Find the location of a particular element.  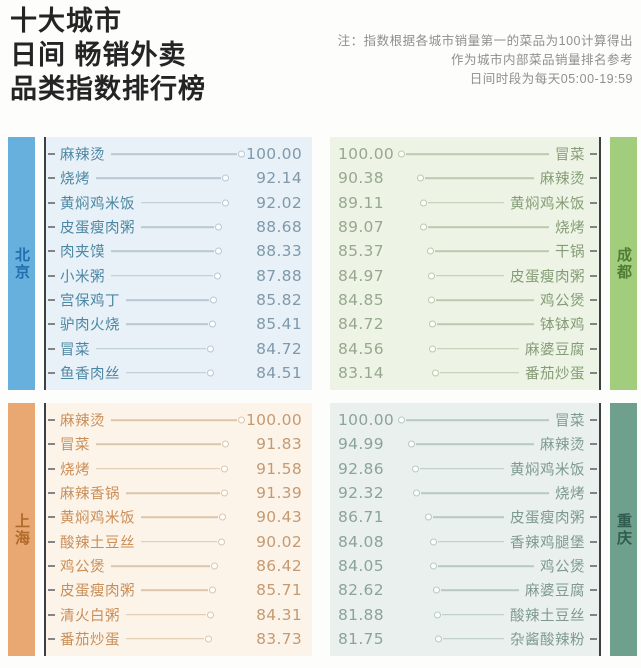

item-label: 黄焖鸡米饭 is located at coordinates (547, 204).